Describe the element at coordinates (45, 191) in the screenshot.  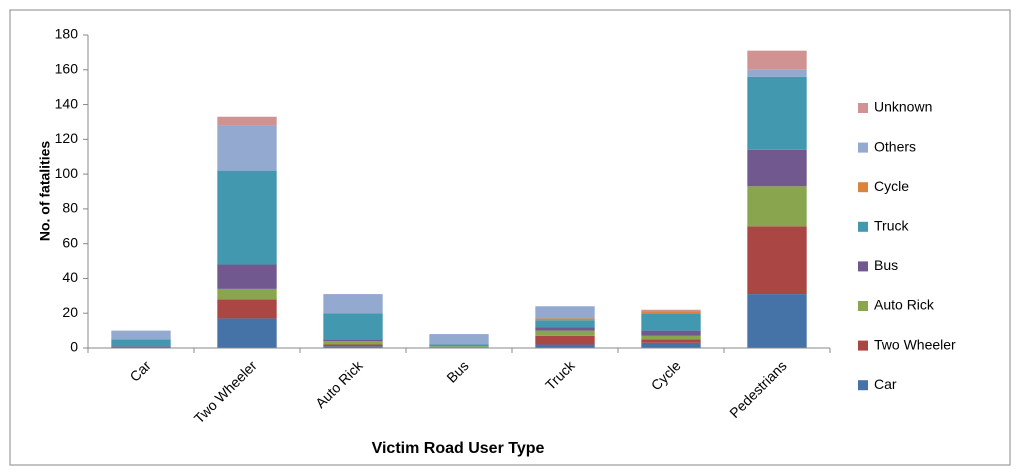
I see `y-axis-title: No. of fatalities` at that location.